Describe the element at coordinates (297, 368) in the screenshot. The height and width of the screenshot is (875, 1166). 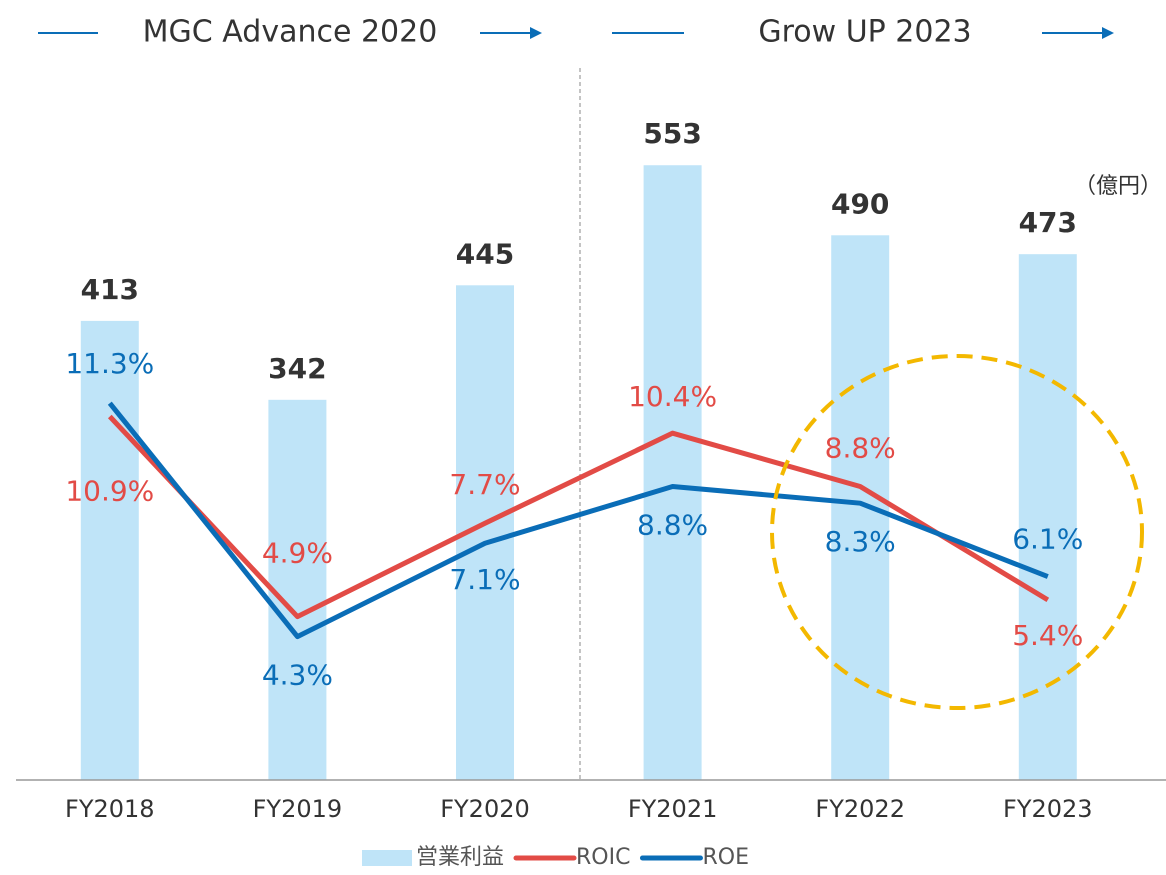
I see `bar-value-label: 342` at that location.